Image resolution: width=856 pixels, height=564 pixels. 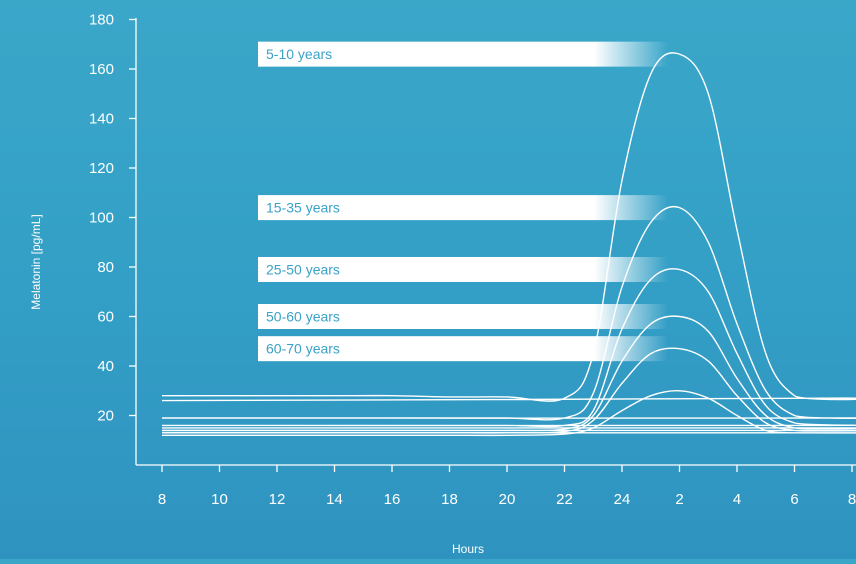 What do you see at coordinates (299, 54) in the screenshot?
I see `series-tag-label: 5-10 years` at bounding box center [299, 54].